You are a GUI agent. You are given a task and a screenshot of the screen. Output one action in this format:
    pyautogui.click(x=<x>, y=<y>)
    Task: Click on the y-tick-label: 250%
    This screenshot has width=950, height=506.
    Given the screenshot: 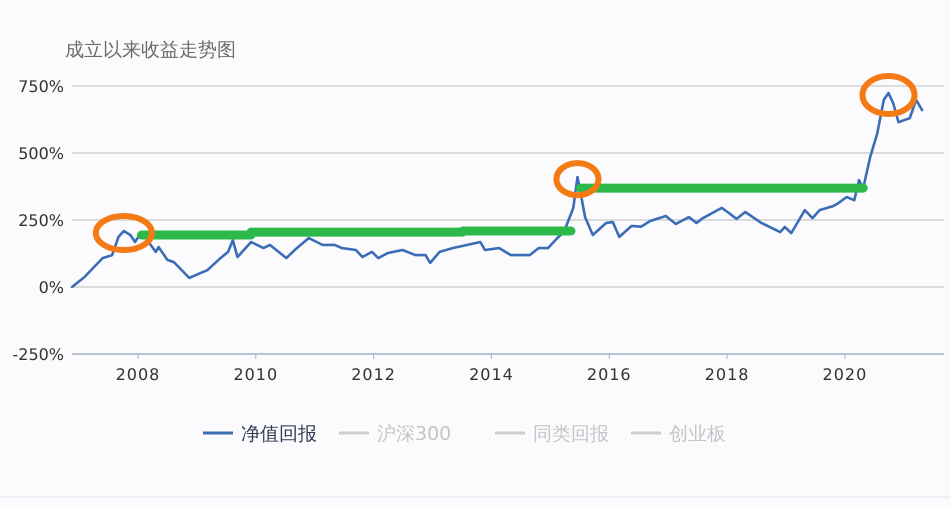 What is the action you would take?
    pyautogui.click(x=41, y=220)
    